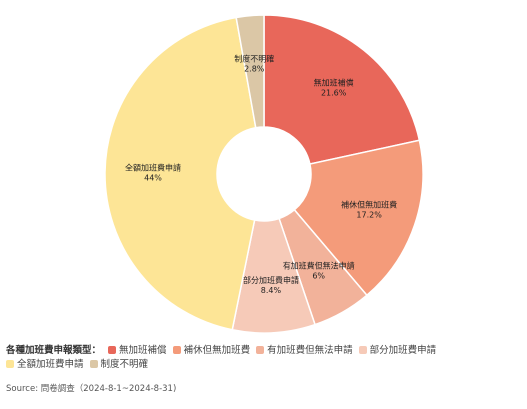 This screenshot has height=409, width=527. What do you see at coordinates (310, 350) in the screenshot?
I see `legend-label-2: 有加班費但無法申請` at bounding box center [310, 350].